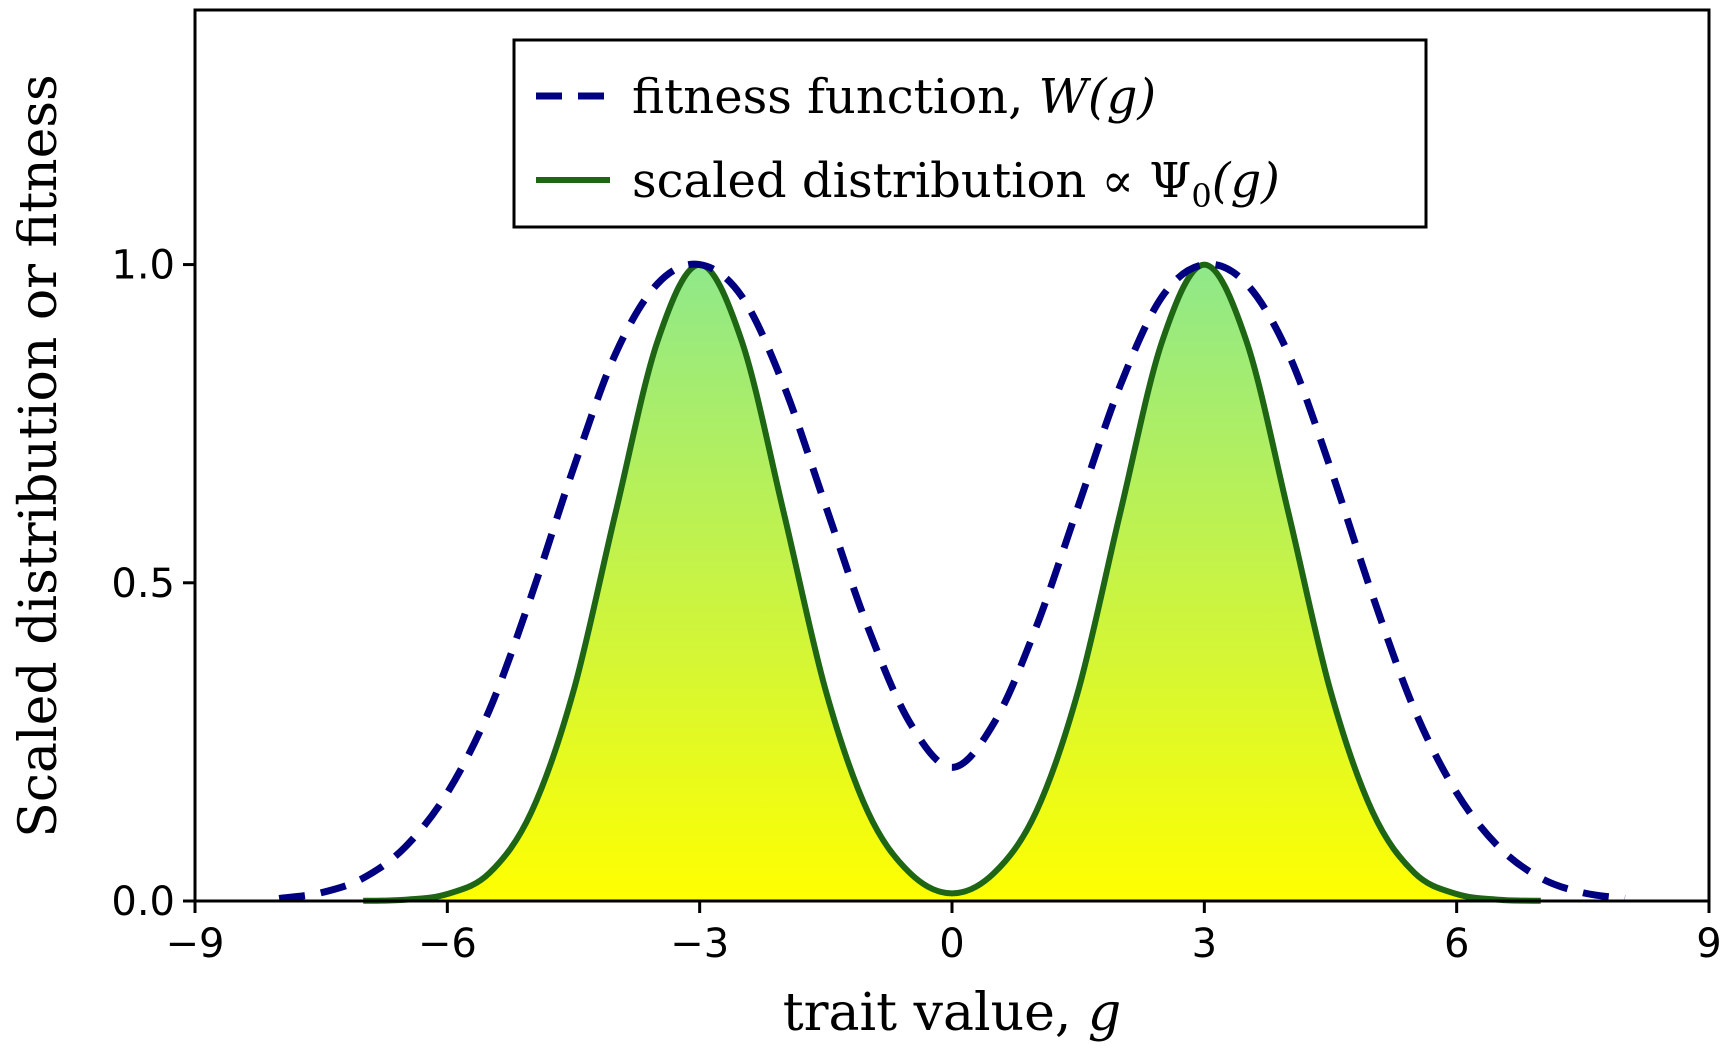 The height and width of the screenshot is (1052, 1724). What do you see at coordinates (1246, 181) in the screenshot?
I see `legend-distribution-suffix: (g)` at bounding box center [1246, 181].